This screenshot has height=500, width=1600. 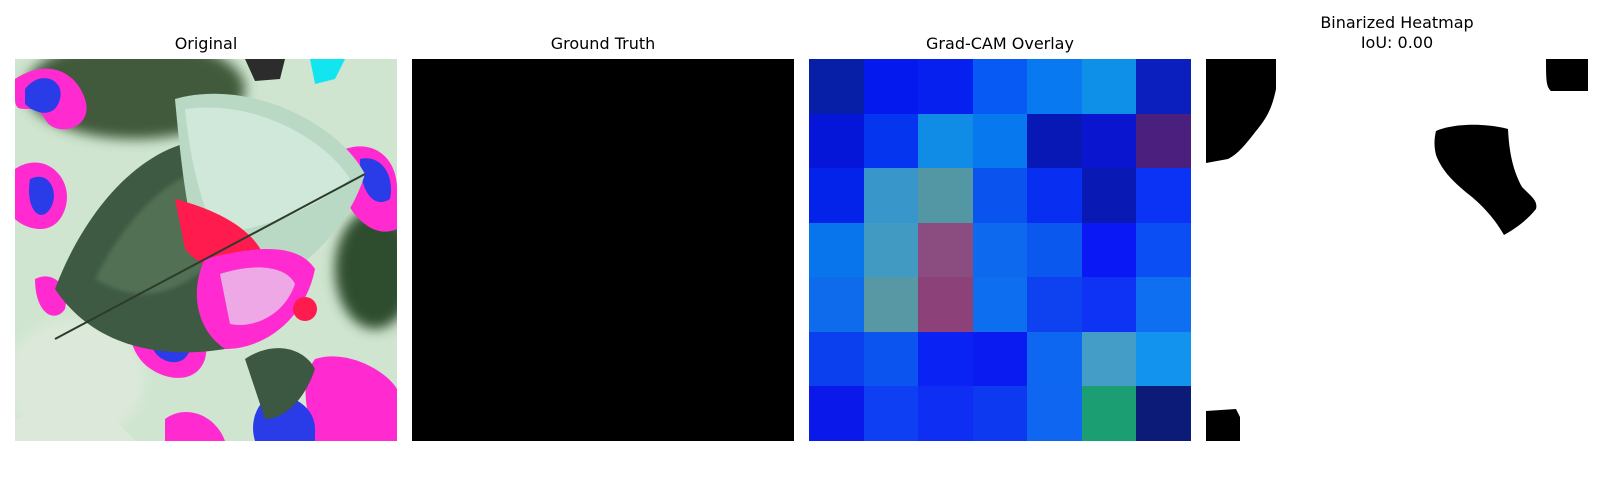 I want to click on heatmap-cell-r5-c5, so click(x=1109, y=359).